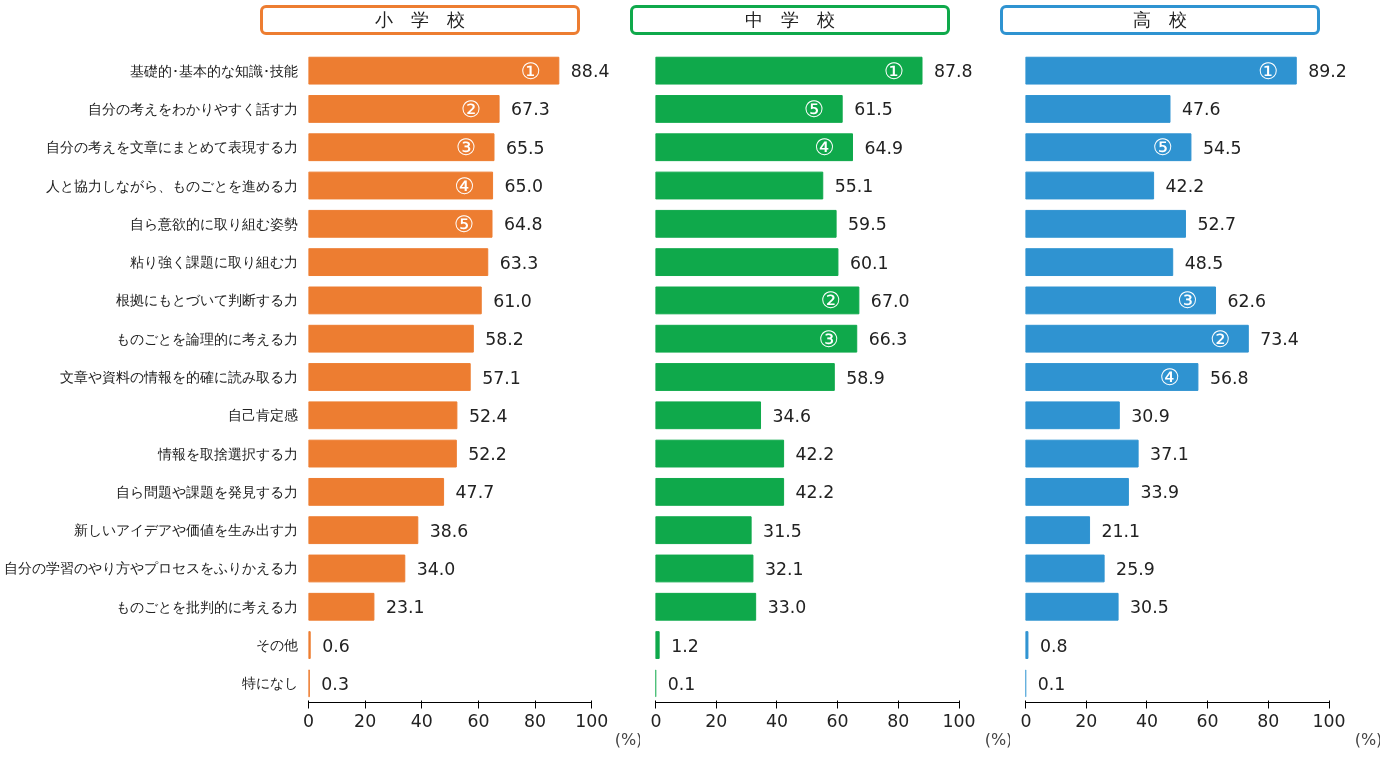  What do you see at coordinates (206, 338) in the screenshot?
I see `y-tick-label: ものごとを論理的に考える力` at bounding box center [206, 338].